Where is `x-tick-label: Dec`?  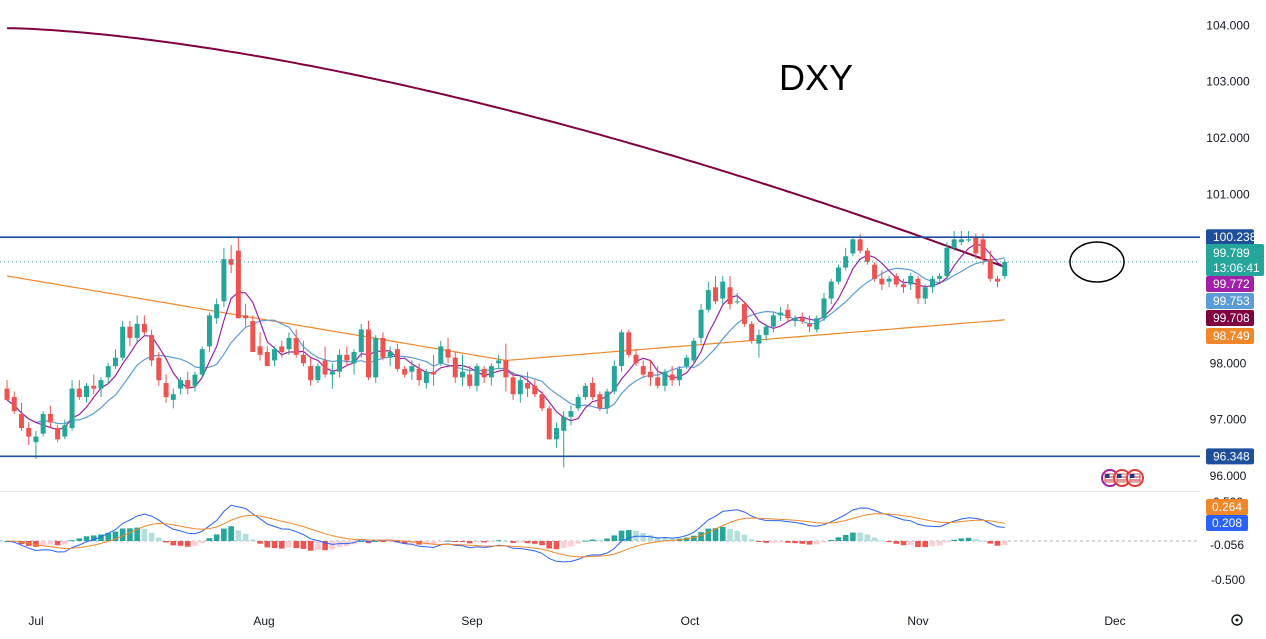 x-tick-label: Dec is located at coordinates (1114, 621).